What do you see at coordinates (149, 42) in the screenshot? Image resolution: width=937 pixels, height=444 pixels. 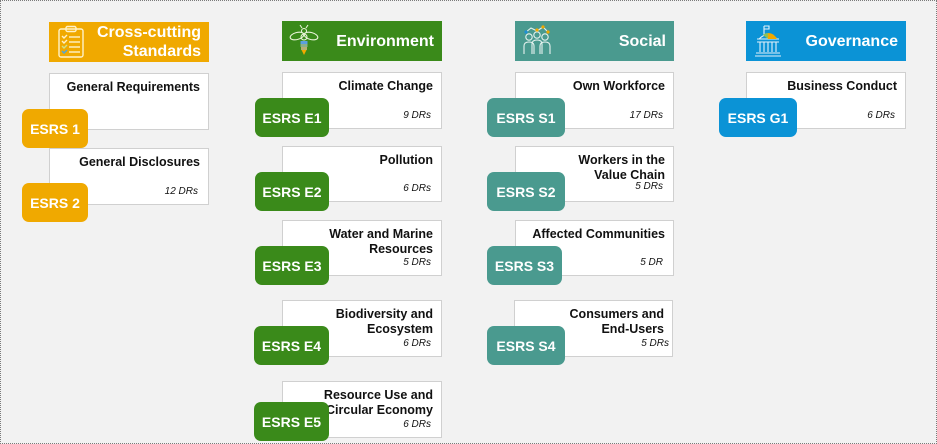 I see `header-title: Cross-cutting Standards` at bounding box center [149, 42].